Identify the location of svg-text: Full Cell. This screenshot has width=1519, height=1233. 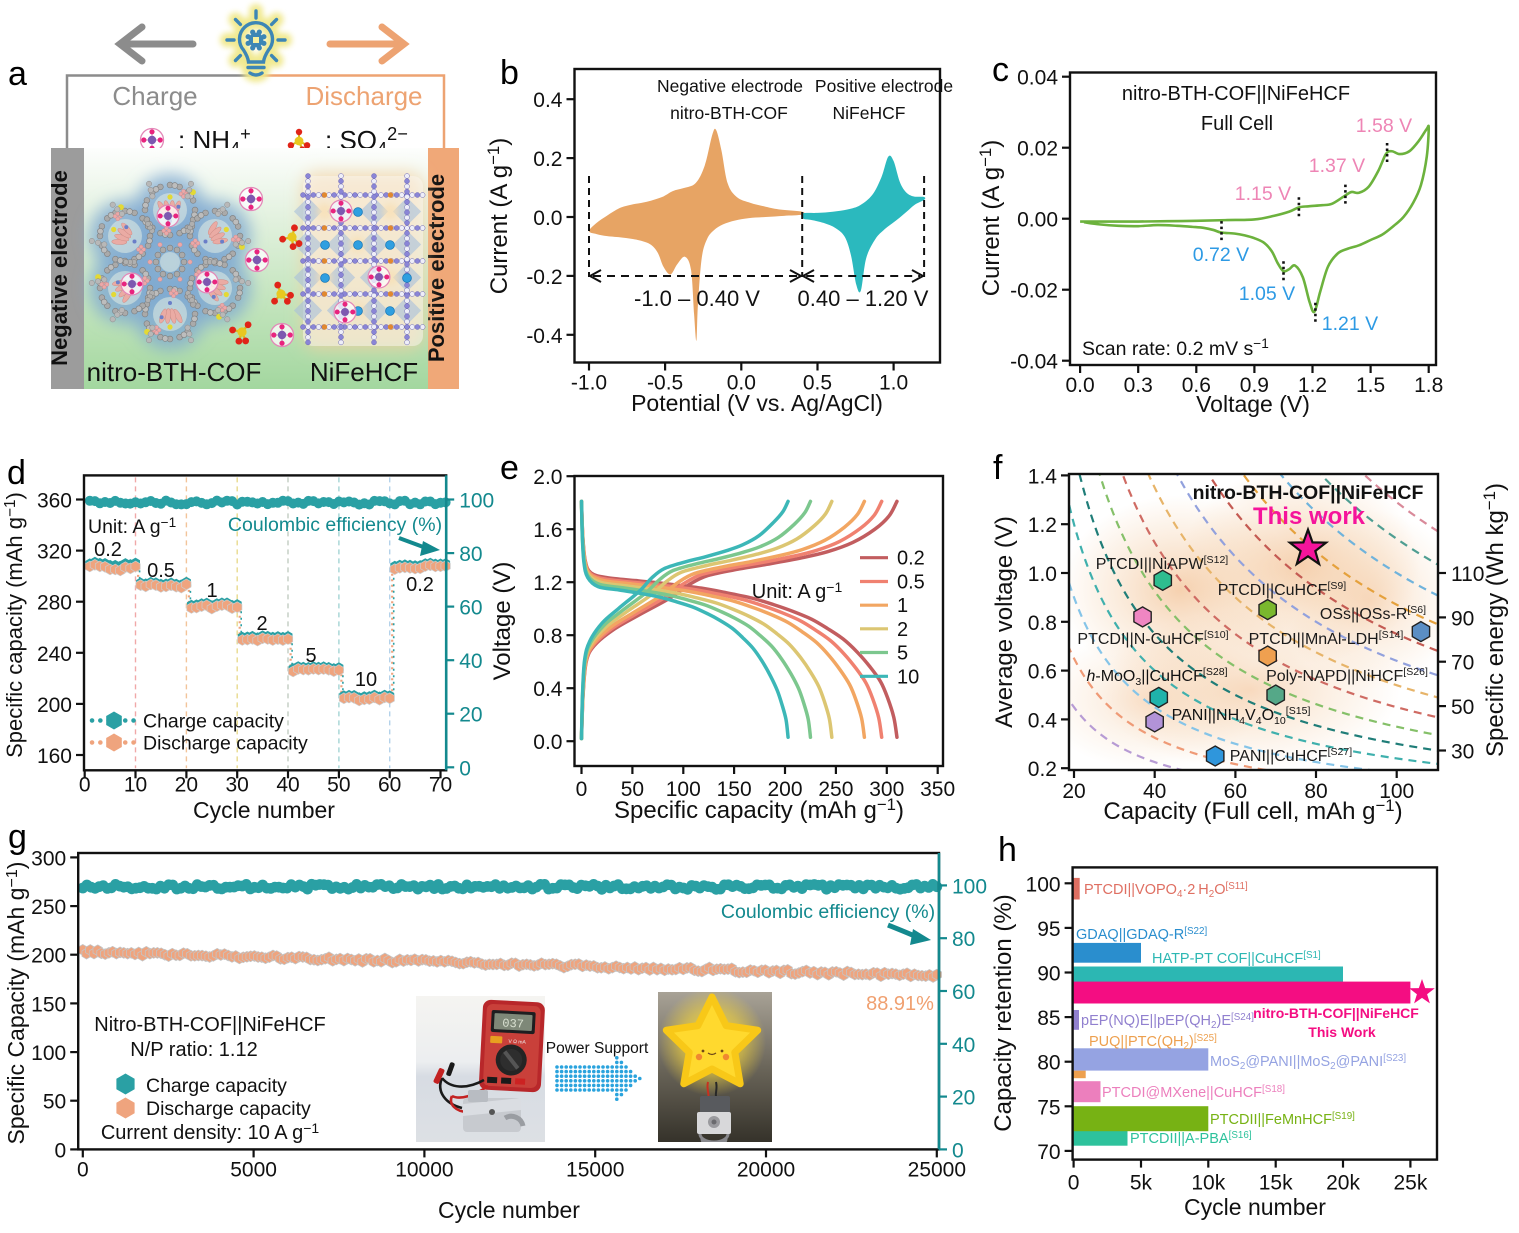
(1237, 124).